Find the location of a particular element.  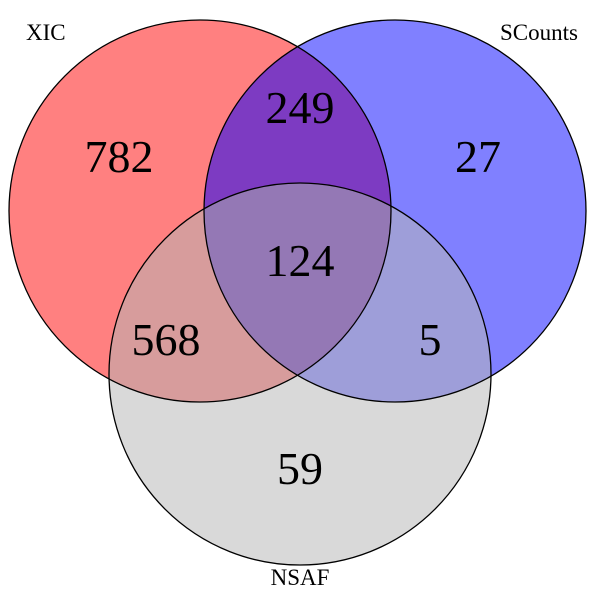

scounts-set-label: SCounts is located at coordinates (539, 32).